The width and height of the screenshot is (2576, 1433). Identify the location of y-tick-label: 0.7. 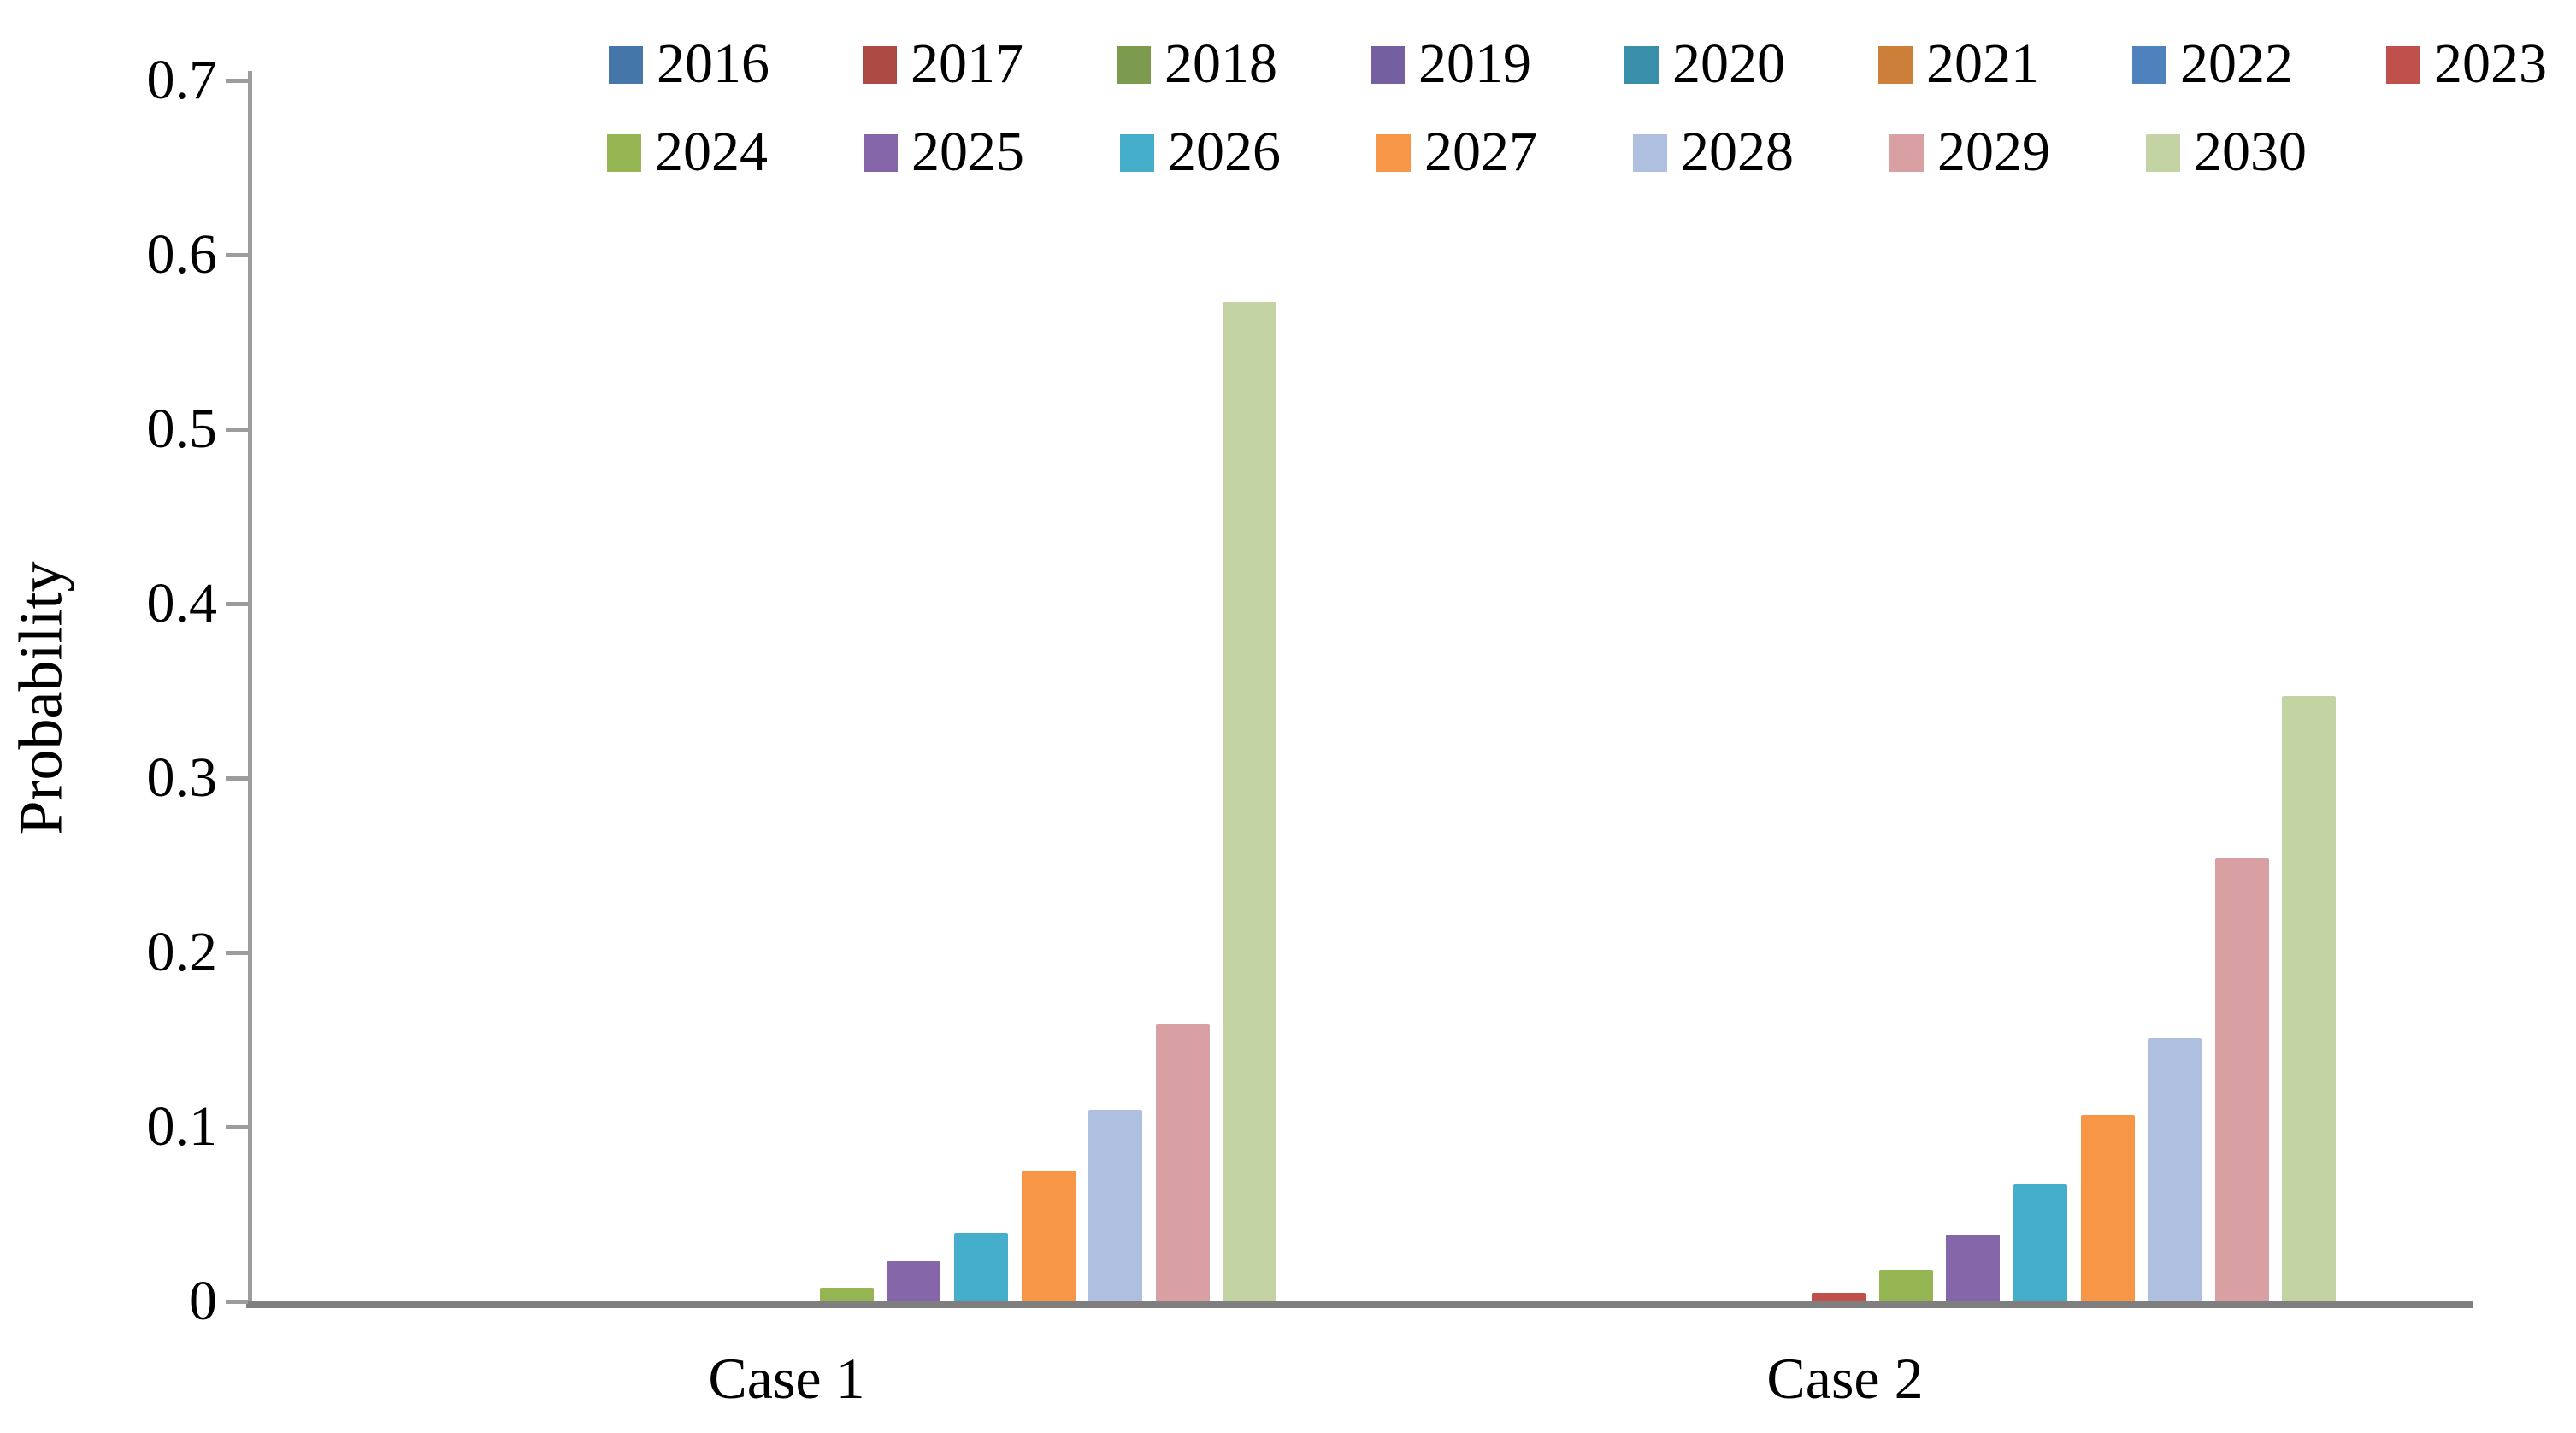
(182, 80).